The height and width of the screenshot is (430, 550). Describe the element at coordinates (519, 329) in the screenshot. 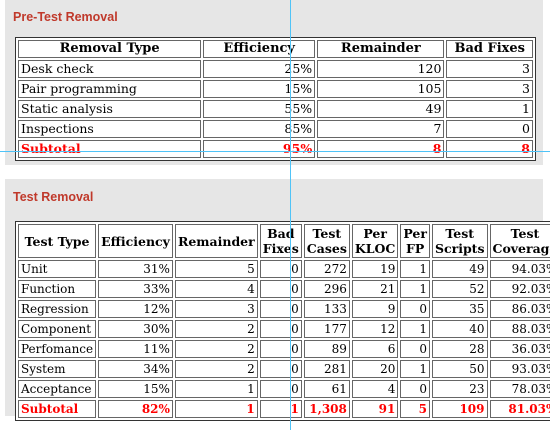

I see `table-cell: 88.03%` at that location.